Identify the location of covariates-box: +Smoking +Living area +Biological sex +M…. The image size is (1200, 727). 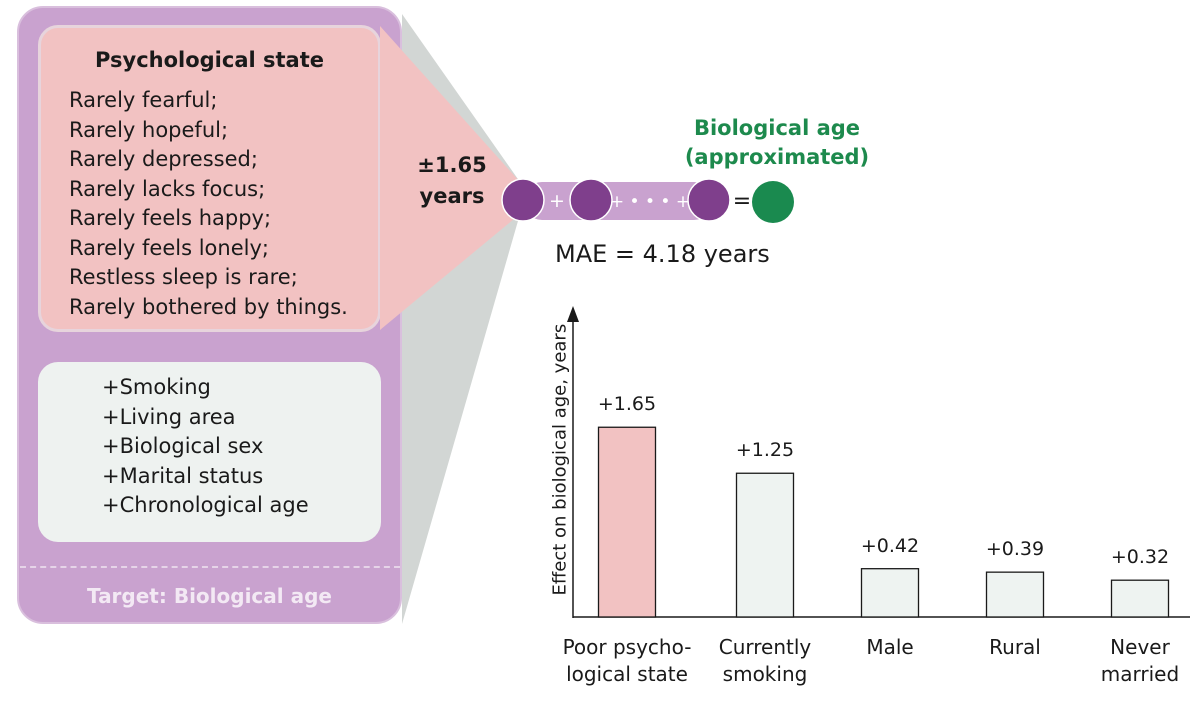
(209, 452).